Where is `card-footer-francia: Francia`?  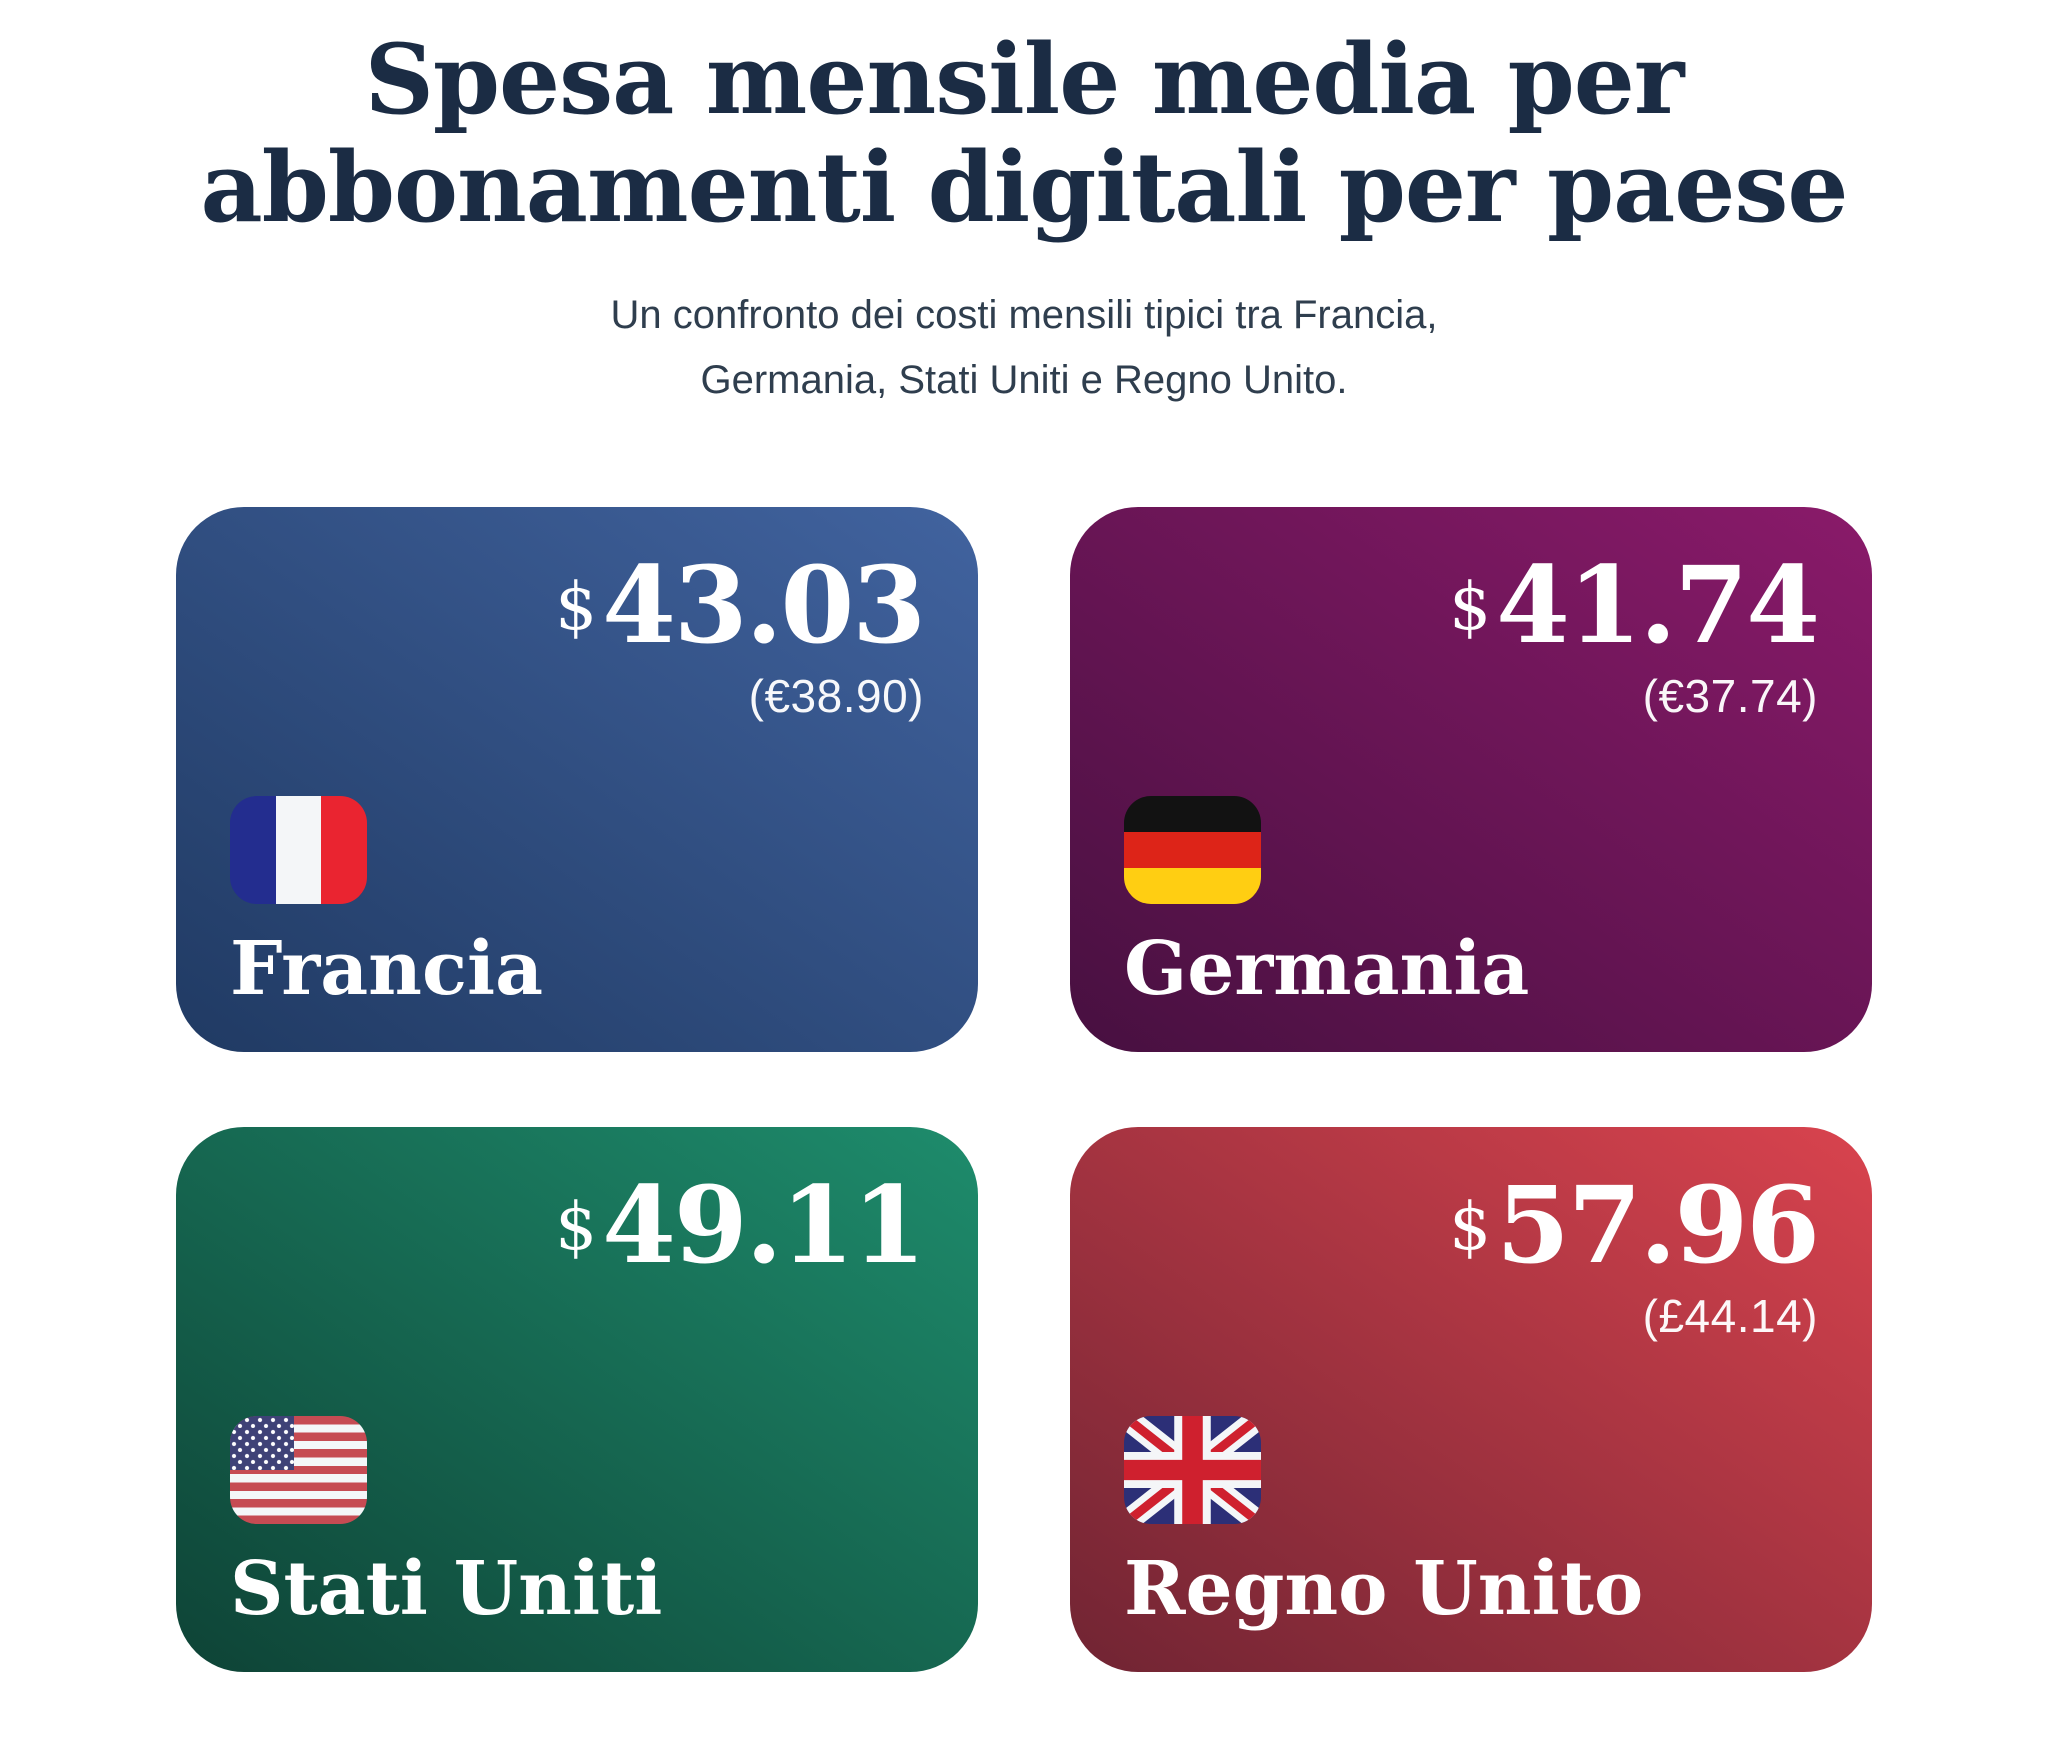
card-footer-francia: Francia is located at coordinates (577, 903).